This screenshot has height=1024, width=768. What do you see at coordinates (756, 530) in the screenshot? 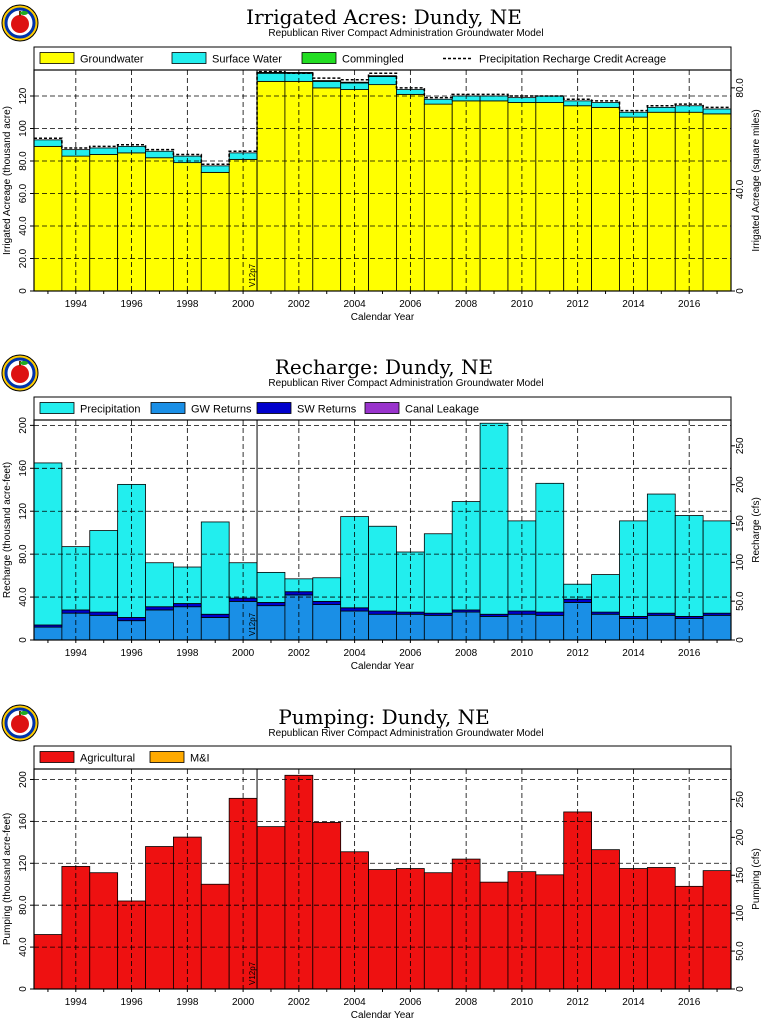
I see `y2-axis-label: Recharge (cfs)` at bounding box center [756, 530].